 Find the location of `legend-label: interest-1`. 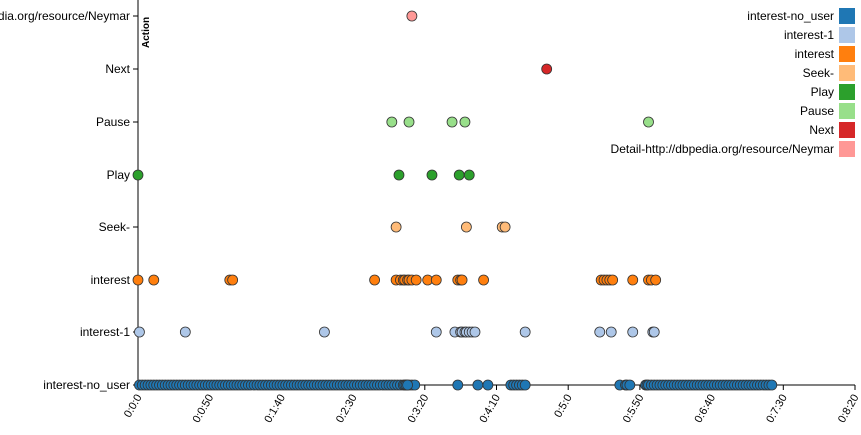

legend-label: interest-1 is located at coordinates (809, 35).